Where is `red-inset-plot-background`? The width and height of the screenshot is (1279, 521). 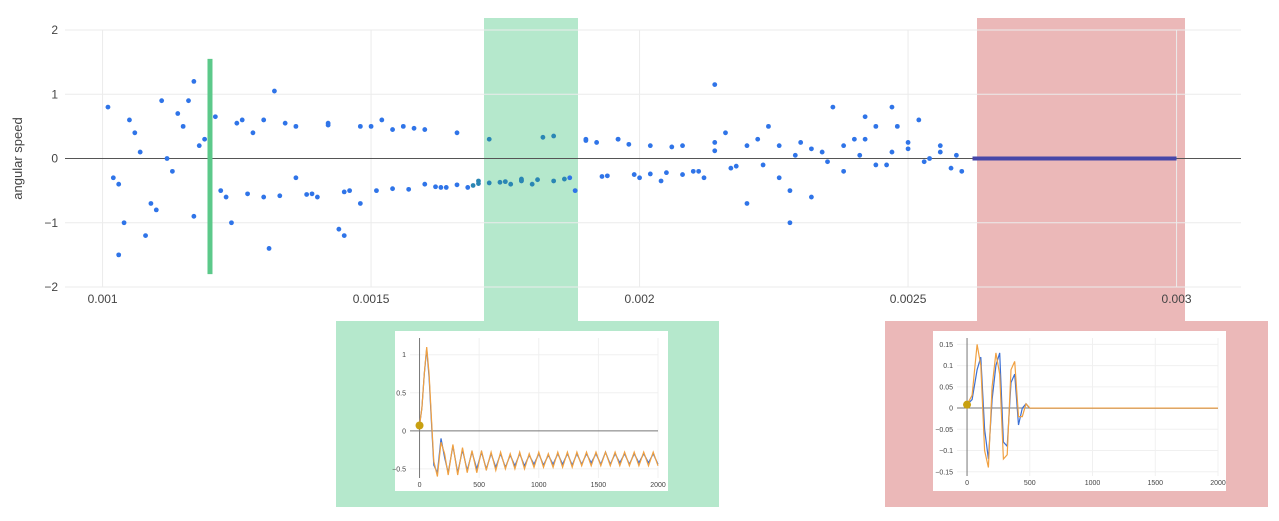
red-inset-plot-background is located at coordinates (1079, 411).